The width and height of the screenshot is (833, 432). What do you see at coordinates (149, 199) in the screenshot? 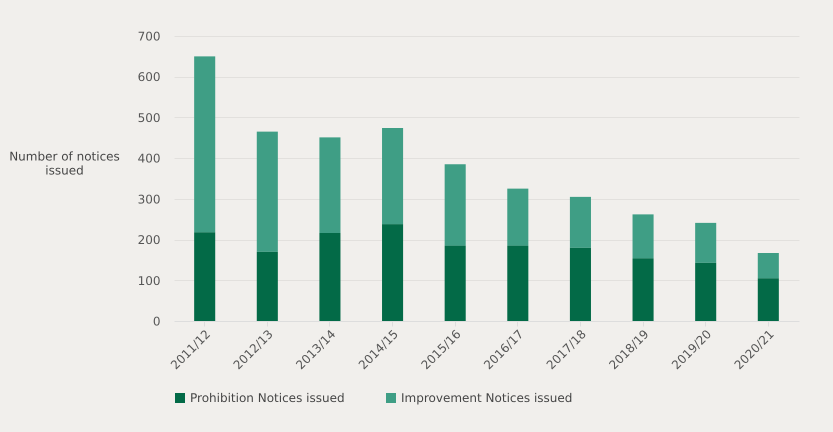
I see `y-tick-label: 300` at bounding box center [149, 199].